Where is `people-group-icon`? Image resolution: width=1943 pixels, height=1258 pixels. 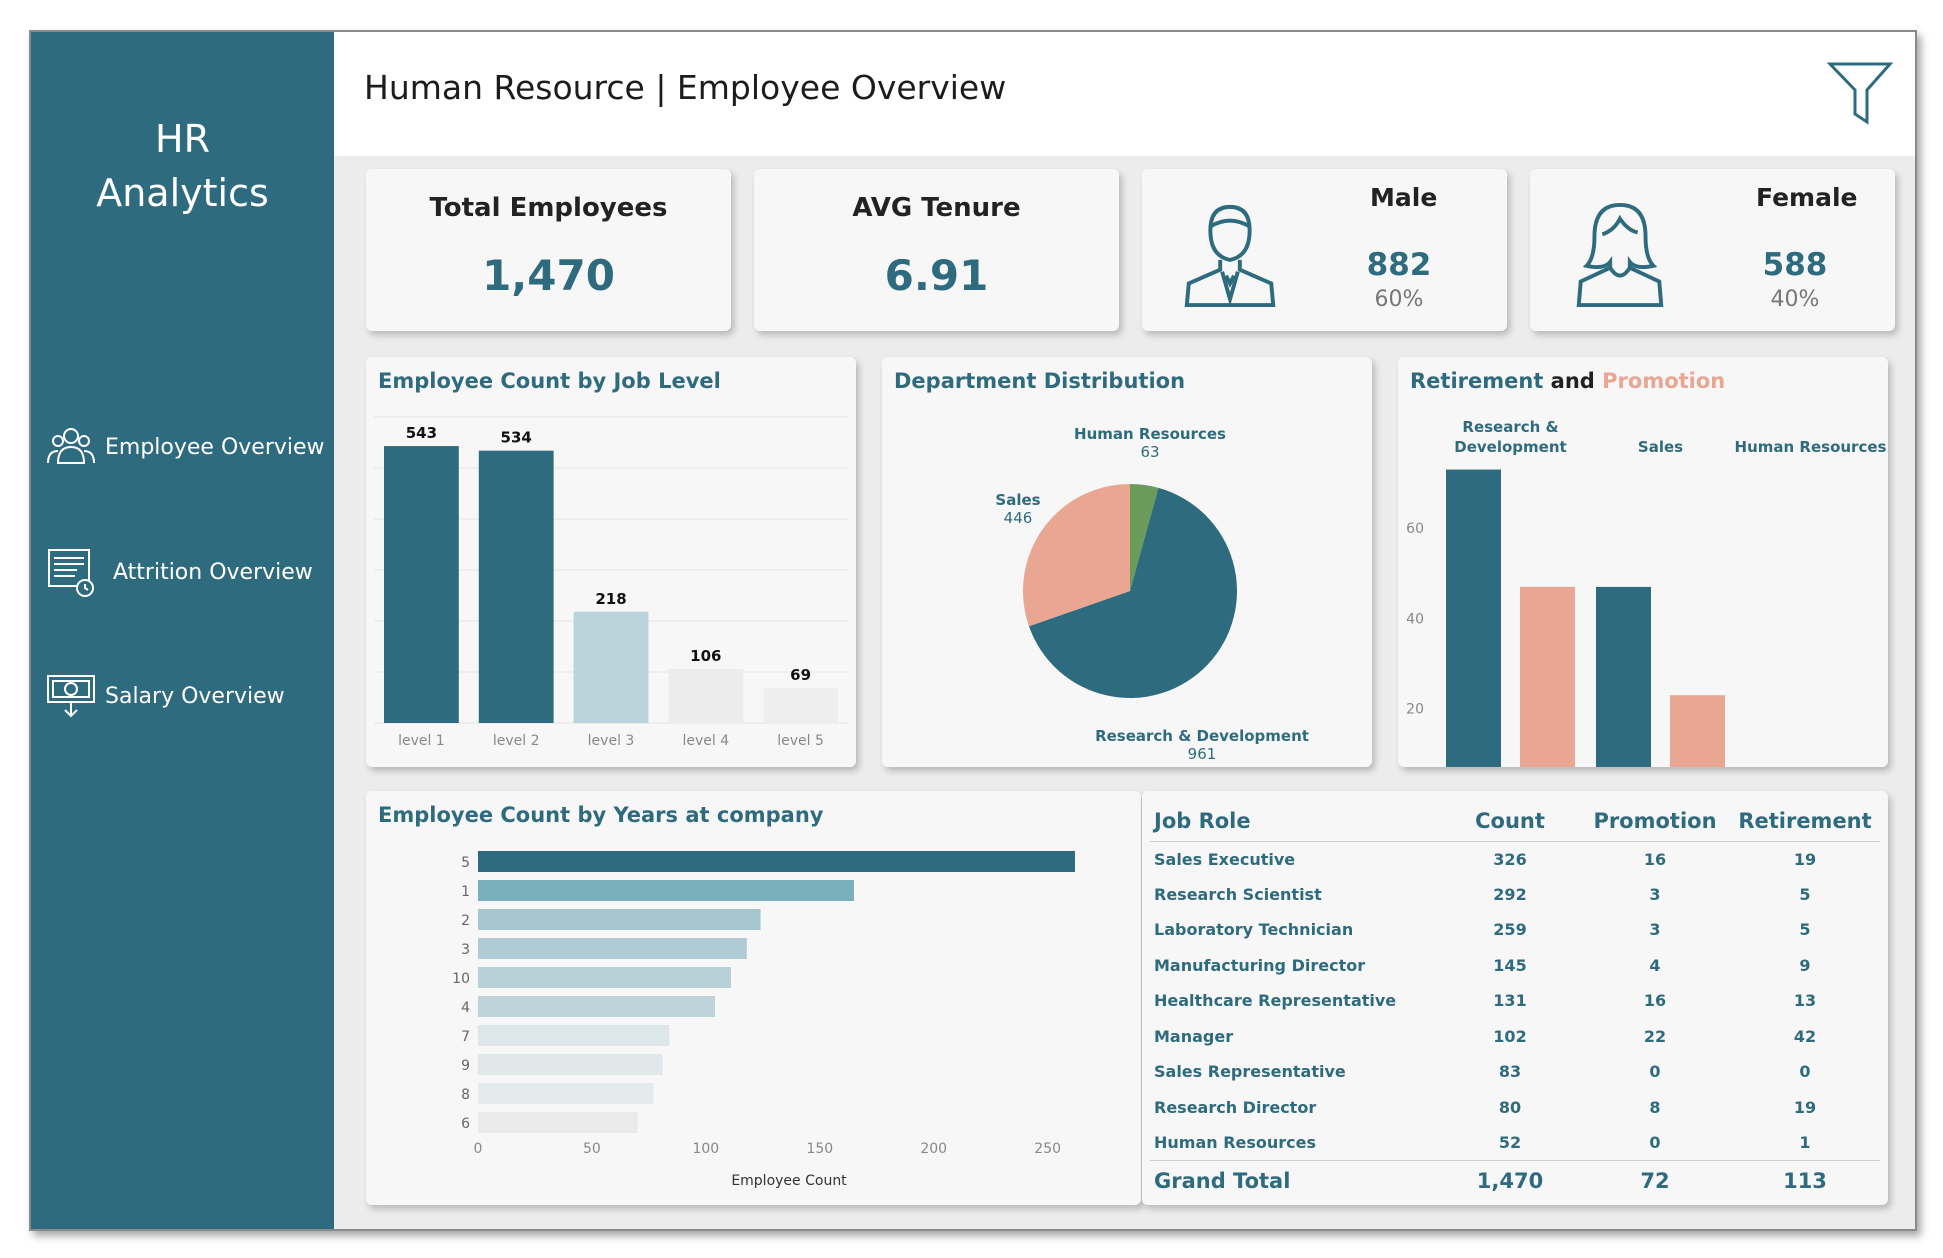 people-group-icon is located at coordinates (71, 446).